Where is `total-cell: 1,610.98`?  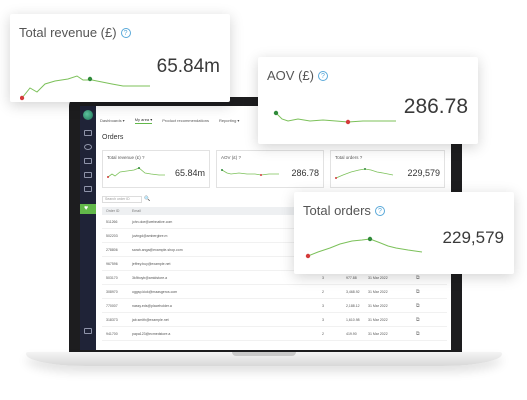
total-cell: 1,610.98 is located at coordinates (353, 319).